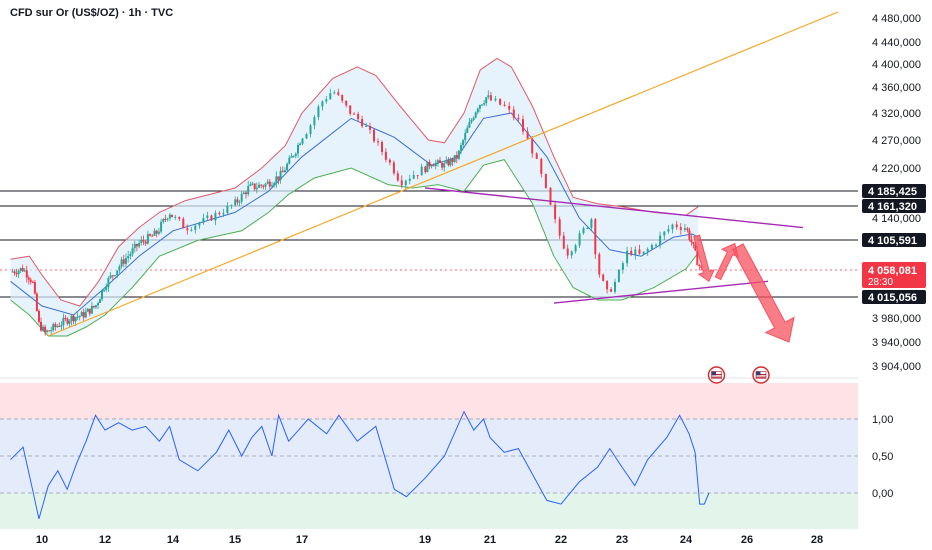 This screenshot has width=932, height=550. Describe the element at coordinates (614, 208) in the screenshot. I see `channel-upper-trendline` at that location.